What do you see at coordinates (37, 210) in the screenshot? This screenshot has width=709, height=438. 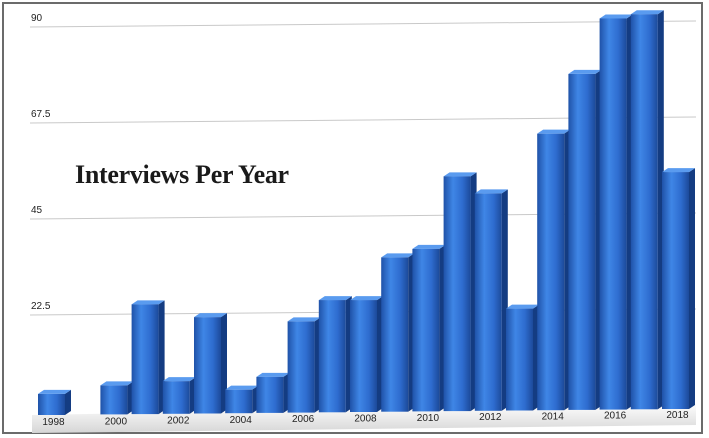 I see `y-tick-label: 45` at bounding box center [37, 210].